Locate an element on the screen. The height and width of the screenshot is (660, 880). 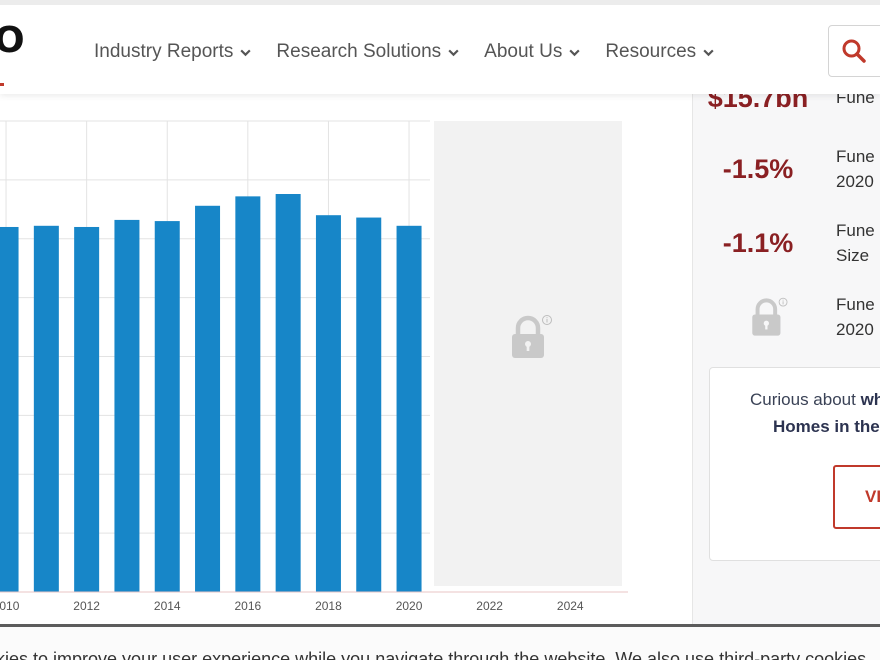
nav-about-us: About Us is located at coordinates (532, 52).